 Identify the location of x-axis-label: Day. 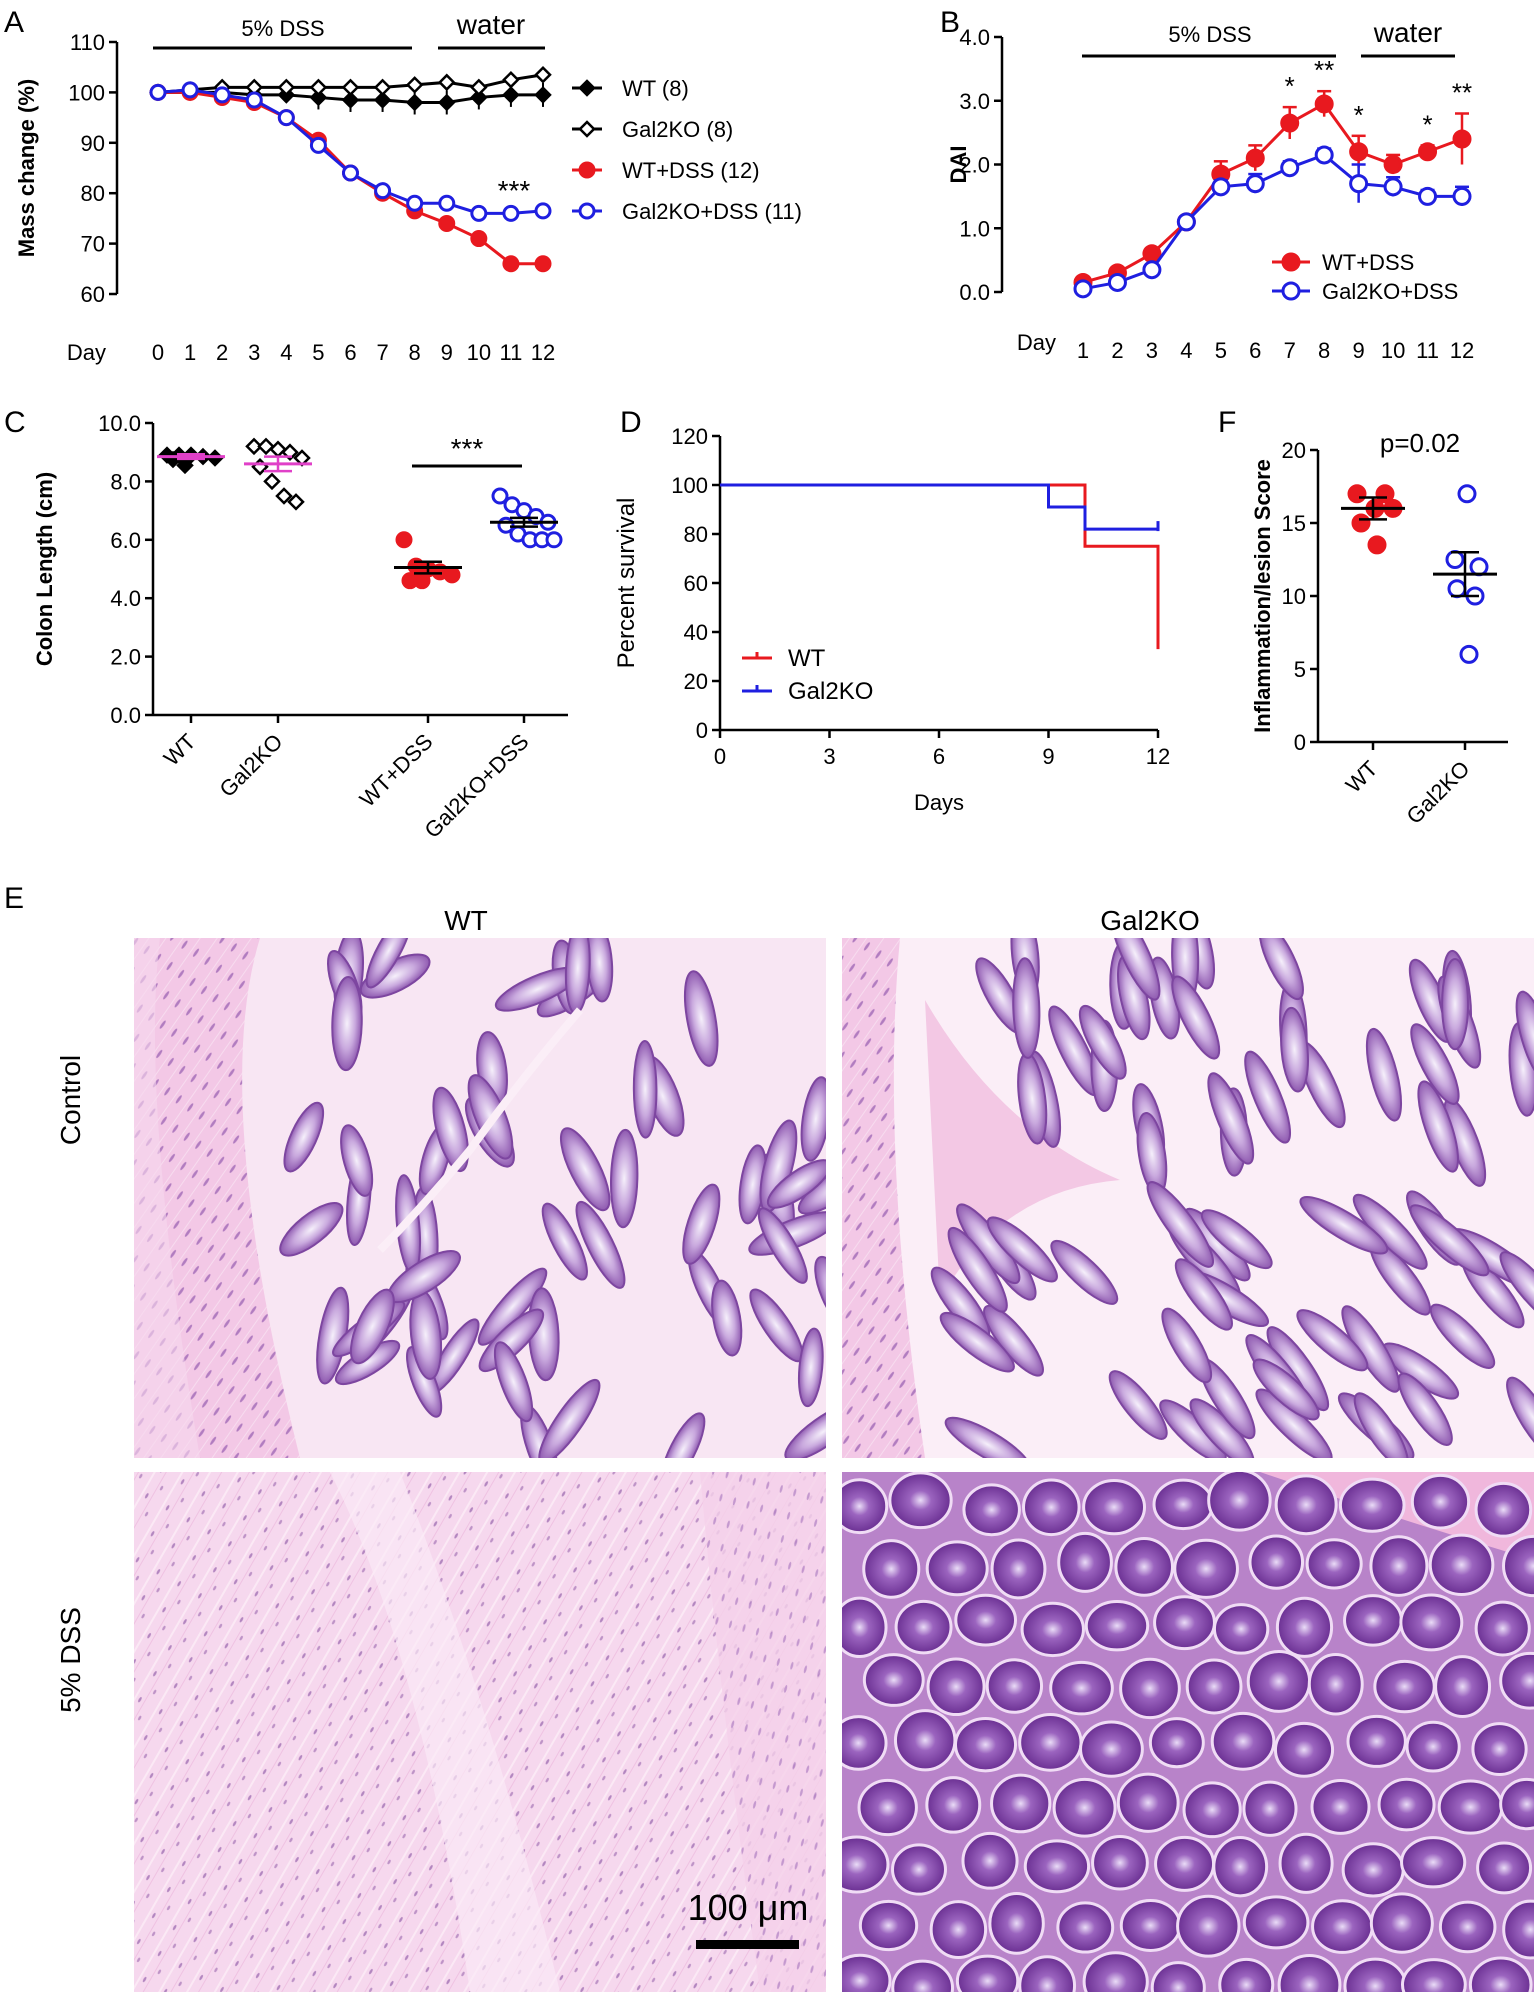
(1036, 342).